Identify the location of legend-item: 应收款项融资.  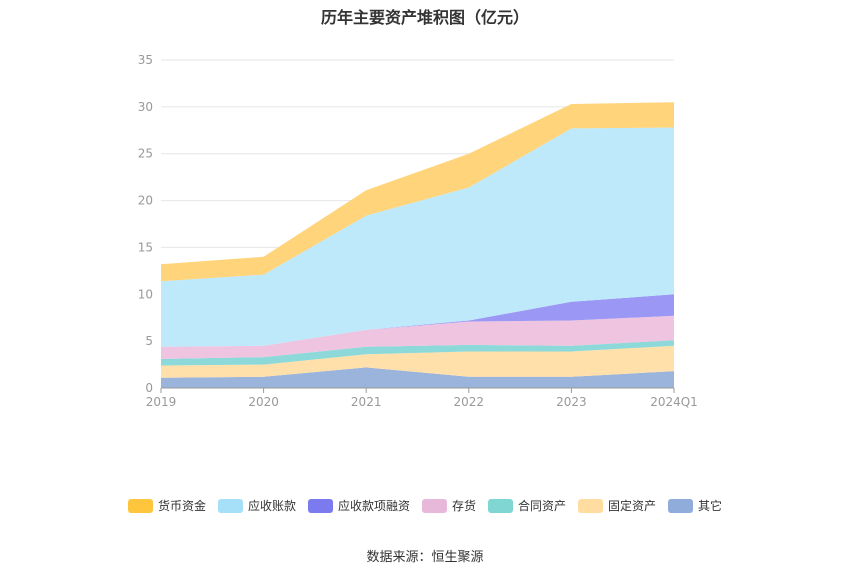
(358, 505).